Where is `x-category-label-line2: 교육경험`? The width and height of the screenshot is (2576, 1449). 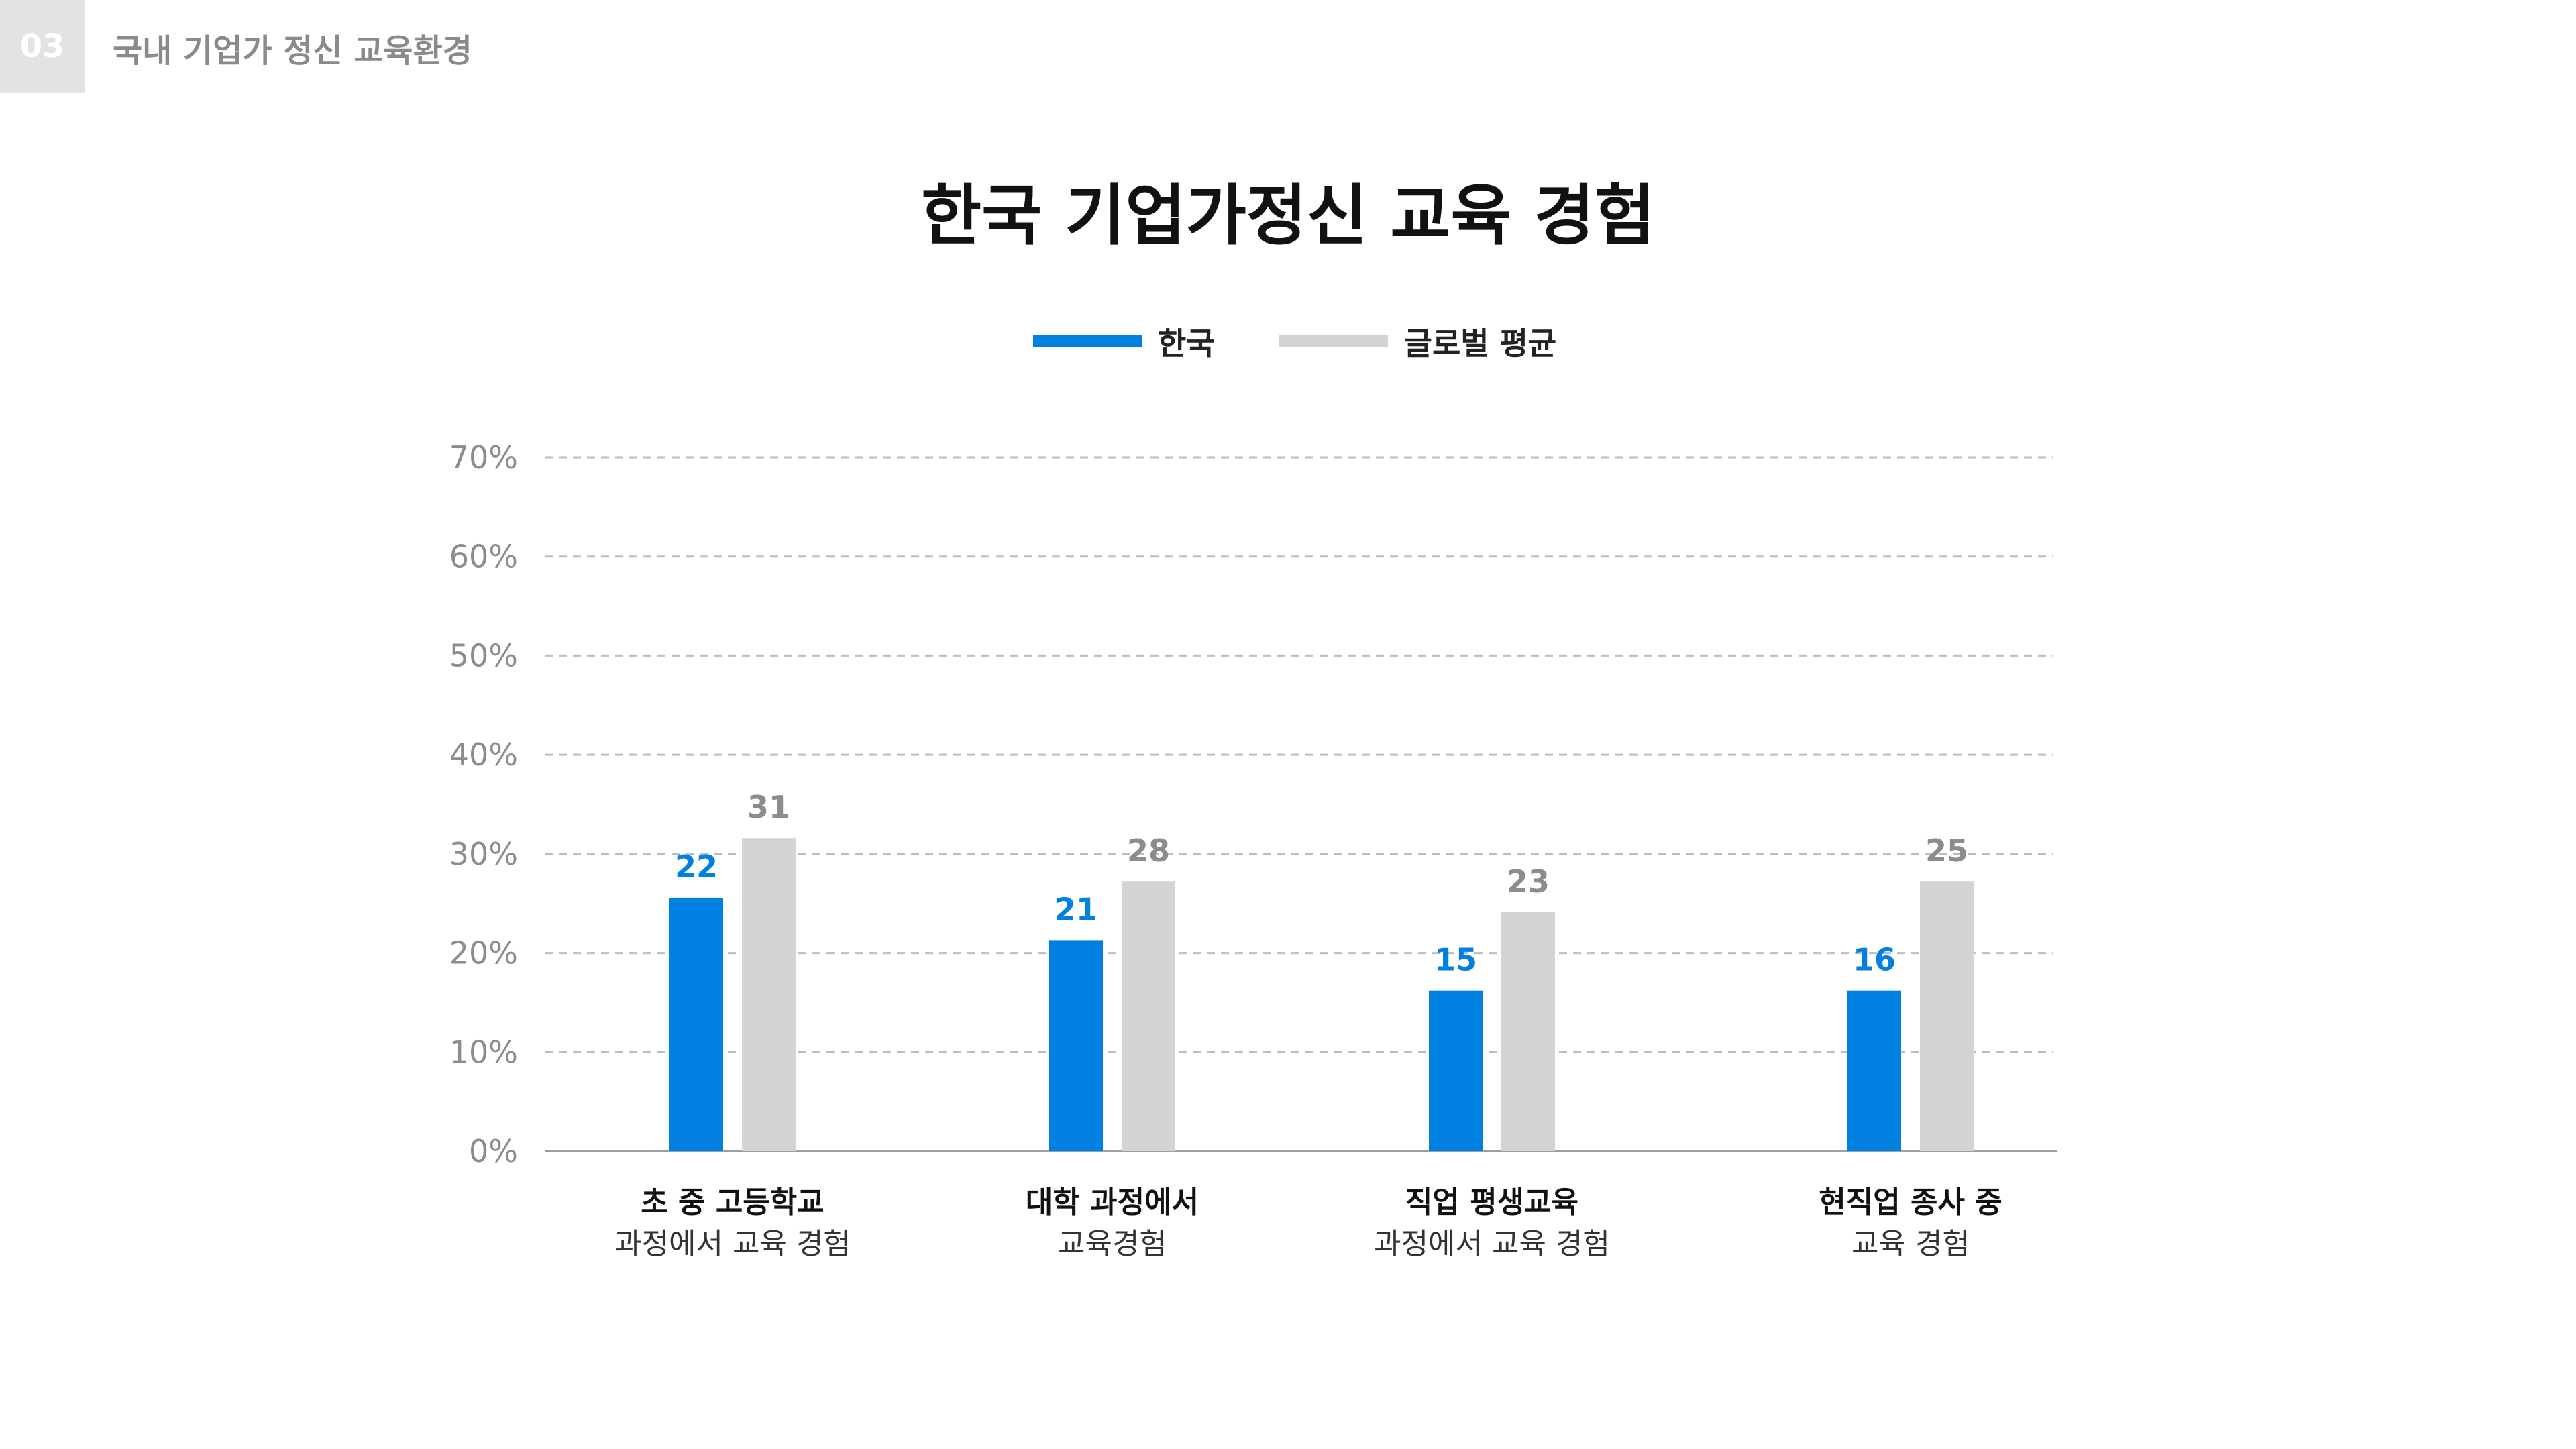
x-category-label-line2: 교육경험 is located at coordinates (1112, 1244).